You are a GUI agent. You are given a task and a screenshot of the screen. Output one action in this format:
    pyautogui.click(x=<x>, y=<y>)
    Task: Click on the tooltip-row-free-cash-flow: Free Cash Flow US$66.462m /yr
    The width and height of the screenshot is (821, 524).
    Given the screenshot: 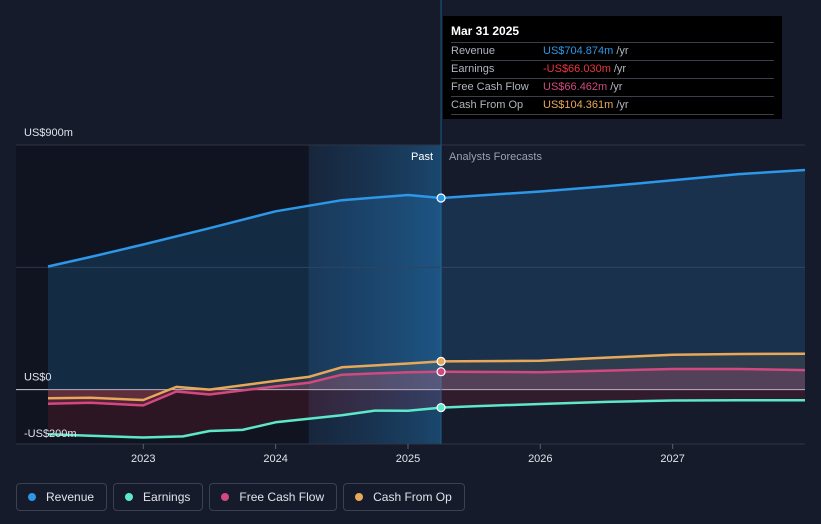 What is the action you would take?
    pyautogui.click(x=612, y=88)
    